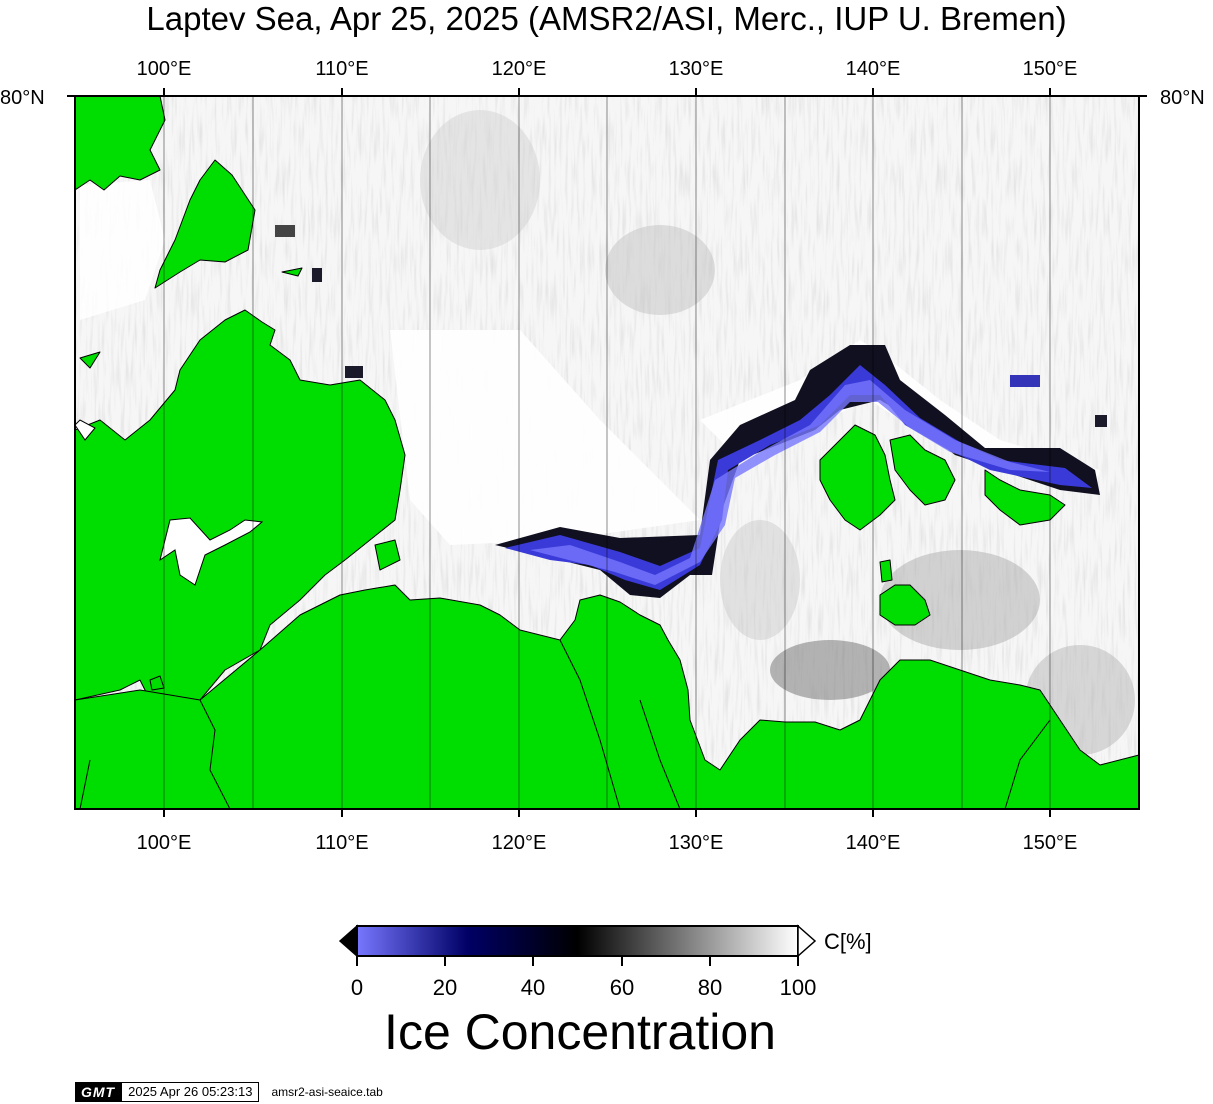  What do you see at coordinates (922, 470) in the screenshot?
I see `land-faddeyevsky-island` at bounding box center [922, 470].